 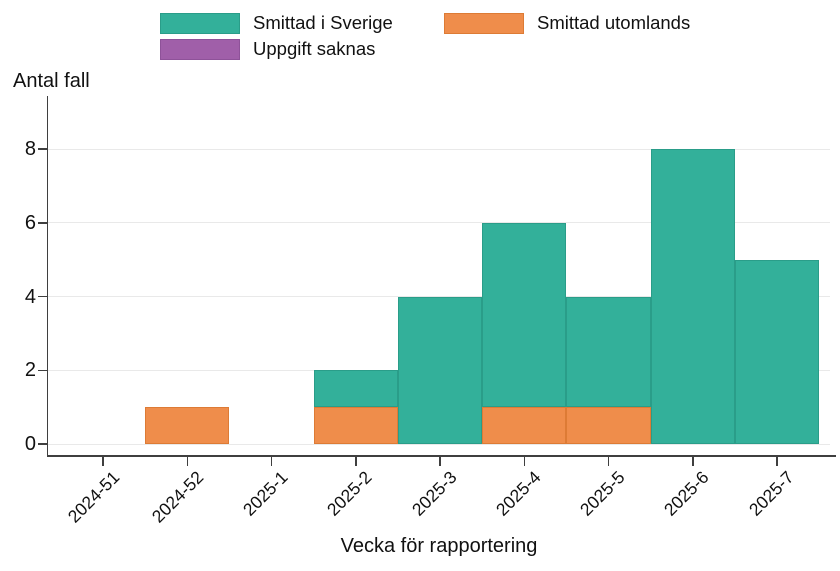 What do you see at coordinates (686, 493) in the screenshot?
I see `x-tick-label: 2025-6` at bounding box center [686, 493].